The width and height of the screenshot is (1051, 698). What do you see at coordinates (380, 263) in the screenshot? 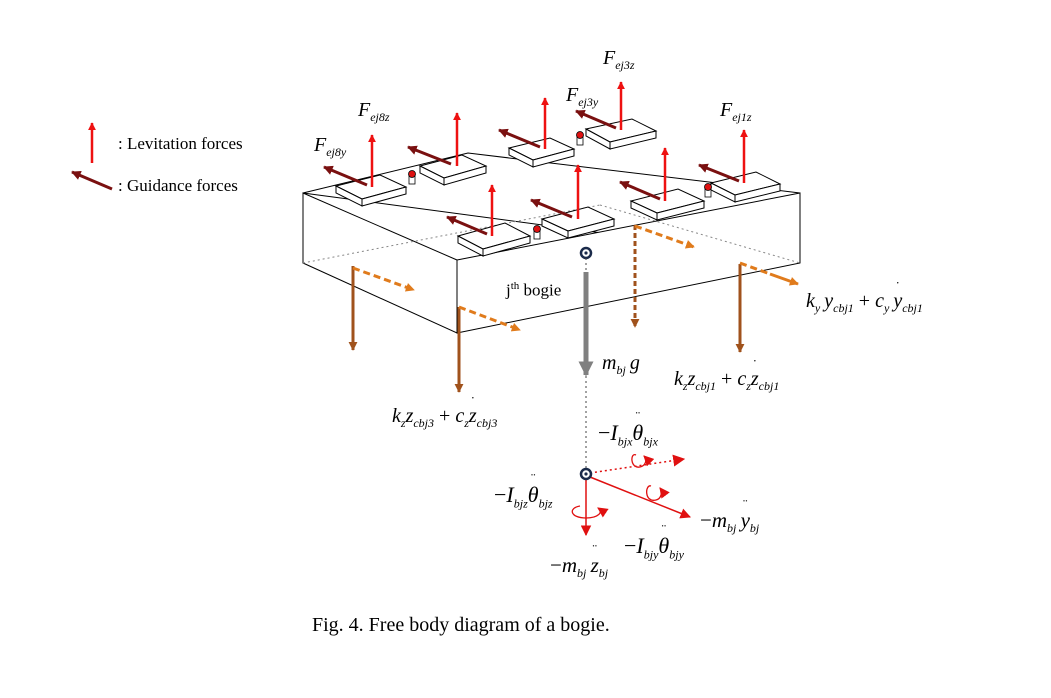
I see `bogie-front-face` at bounding box center [380, 263].